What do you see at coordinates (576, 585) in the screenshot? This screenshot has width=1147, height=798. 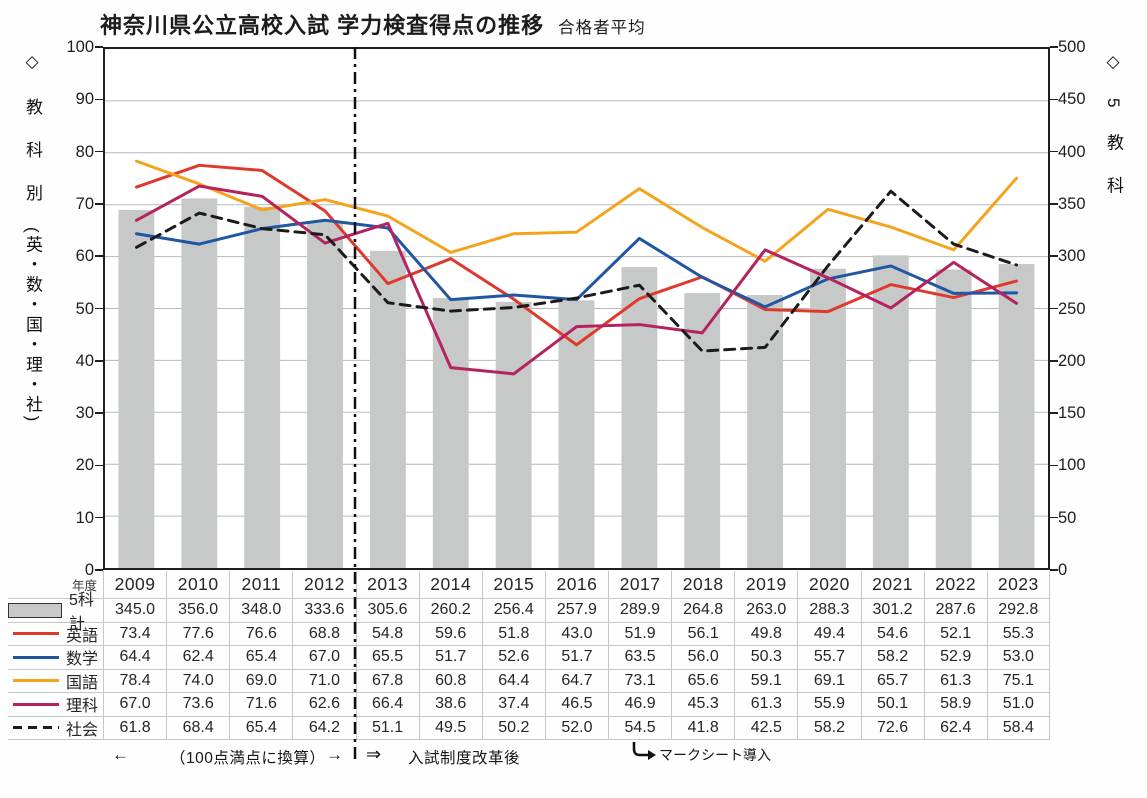 I see `year-header-2016: 2016` at bounding box center [576, 585].